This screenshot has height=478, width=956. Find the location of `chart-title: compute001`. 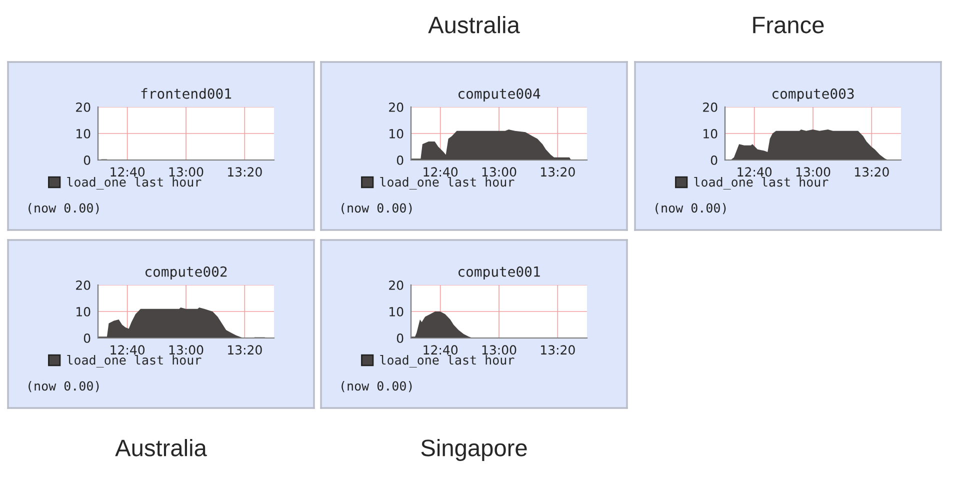

chart-title: compute001 is located at coordinates (499, 273).